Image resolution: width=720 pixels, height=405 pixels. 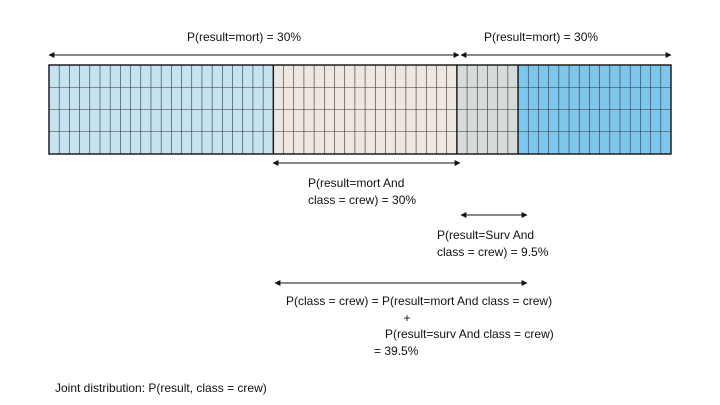 What do you see at coordinates (541, 37) in the screenshot?
I see `top-right-probability-label: P(result=mort) = 30%` at bounding box center [541, 37].